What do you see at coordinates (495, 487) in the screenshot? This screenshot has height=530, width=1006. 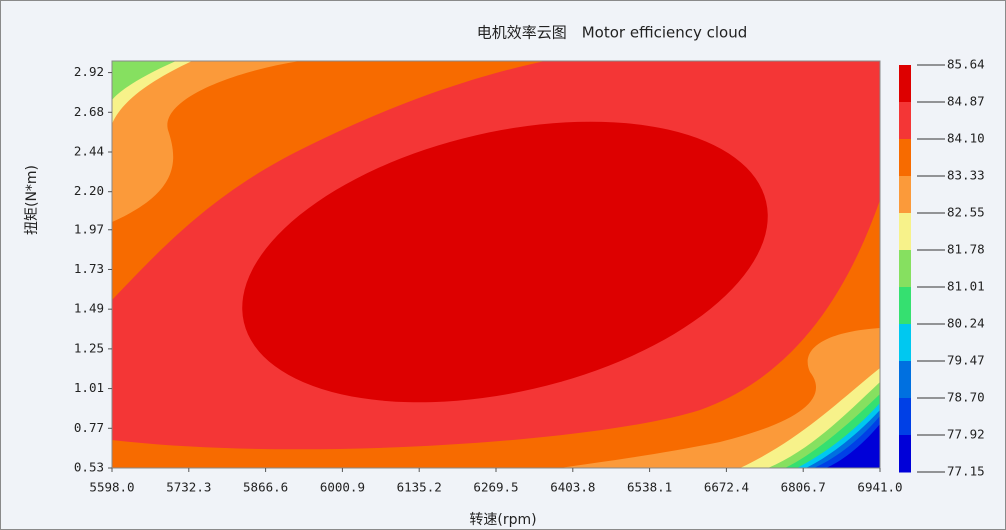 I see `x-tick-label: 6269.5` at bounding box center [495, 487].